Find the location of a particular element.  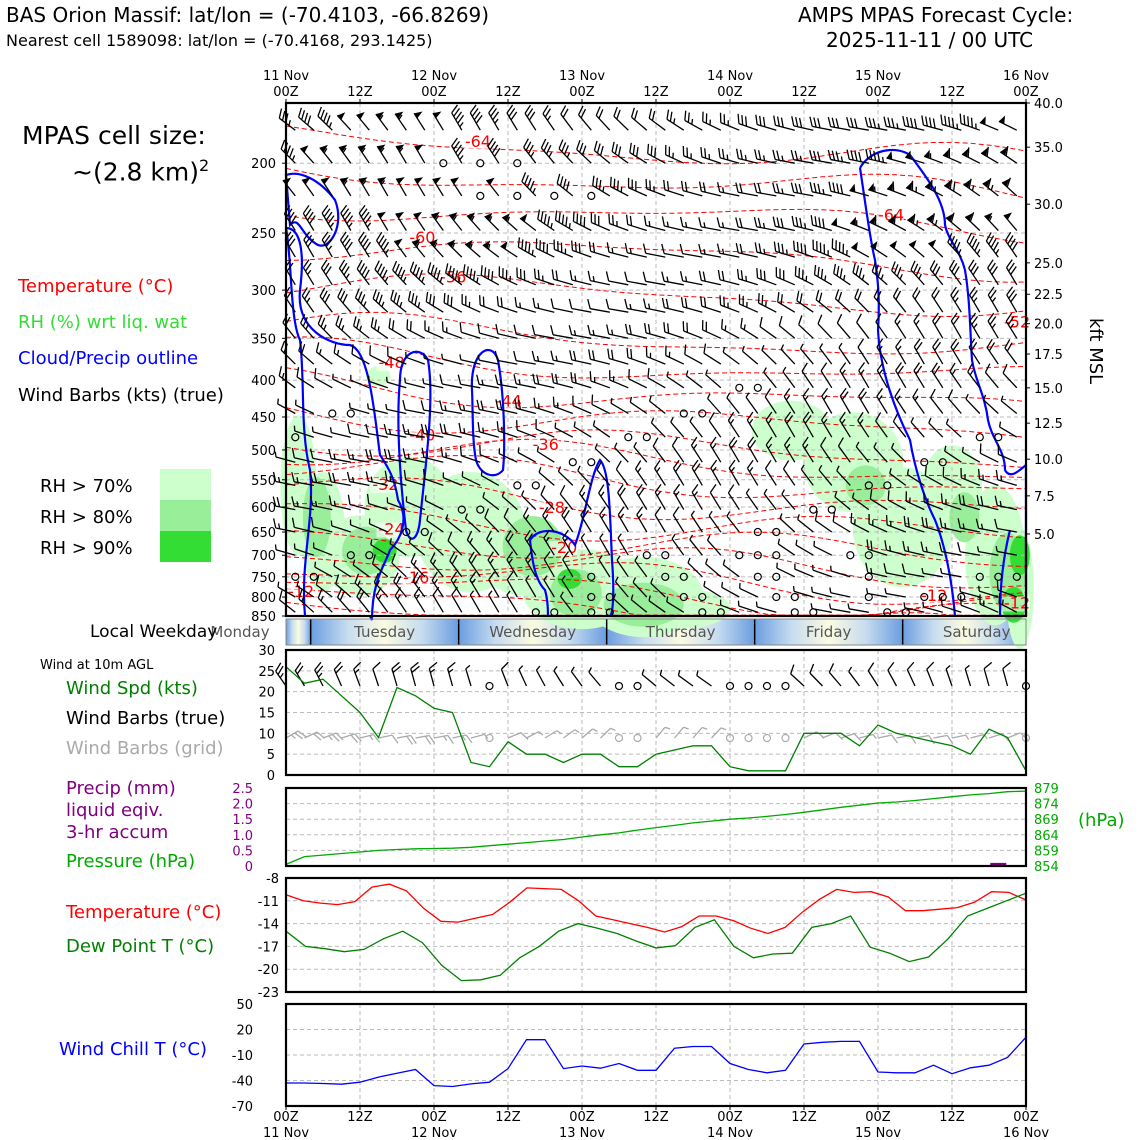

rh-legend-swatch is located at coordinates (185, 484).